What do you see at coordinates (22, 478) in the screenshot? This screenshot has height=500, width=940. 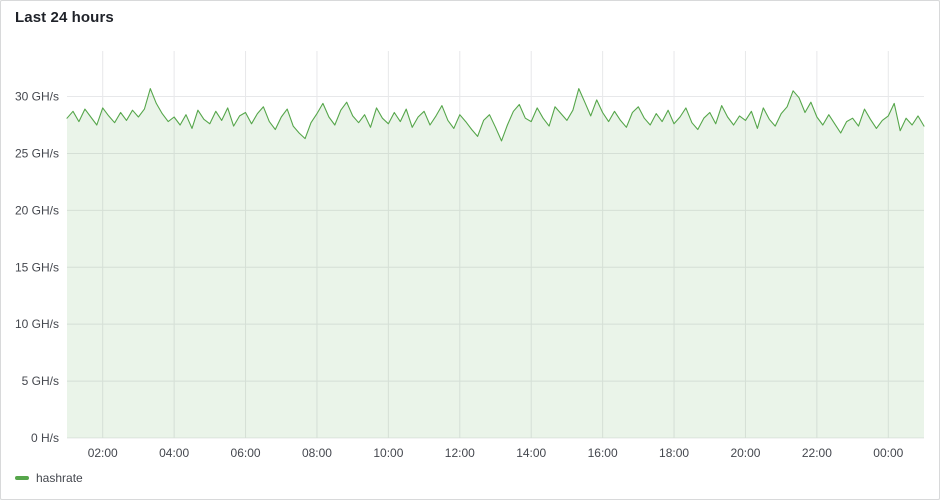 I see `legend-series-marker` at bounding box center [22, 478].